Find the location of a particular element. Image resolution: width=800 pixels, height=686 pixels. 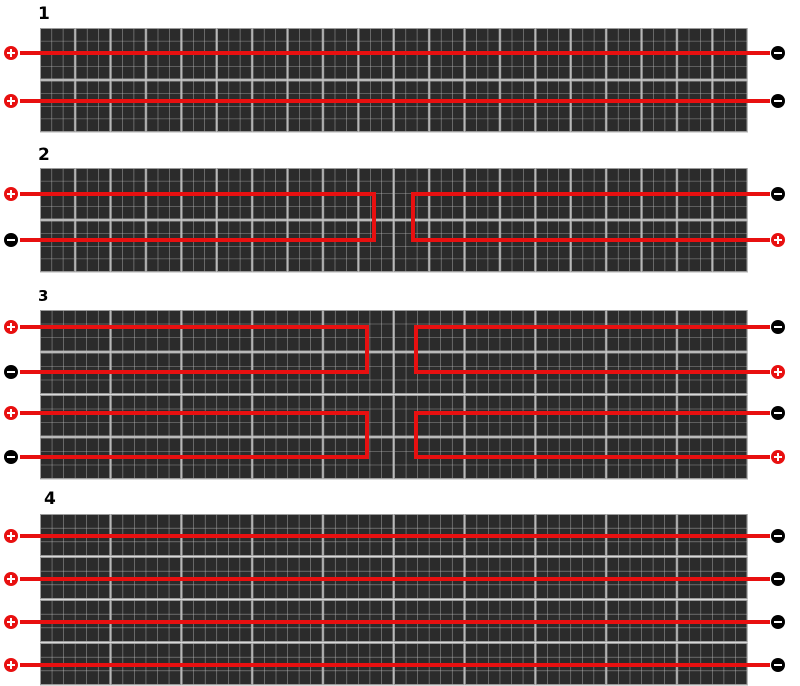

panel-label-2: 2 is located at coordinates (44, 155).